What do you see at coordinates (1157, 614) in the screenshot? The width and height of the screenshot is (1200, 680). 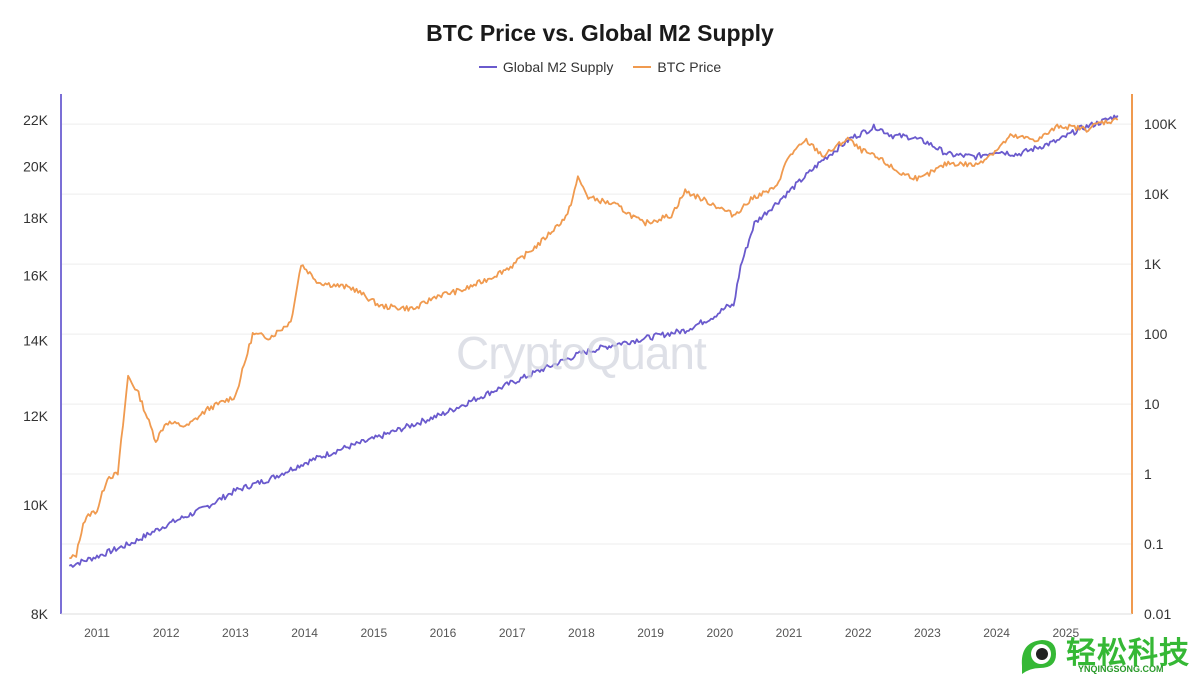 I see `right-axis-tick-label: 0.01` at bounding box center [1157, 614].